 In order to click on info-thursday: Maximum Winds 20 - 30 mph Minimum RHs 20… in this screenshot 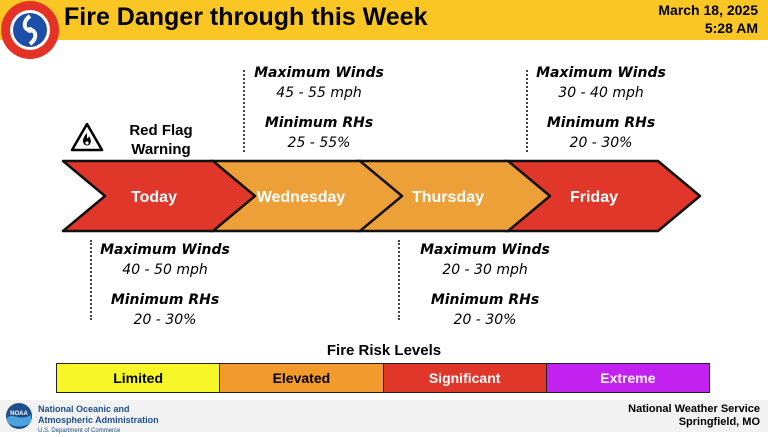, I will do `click(485, 285)`.